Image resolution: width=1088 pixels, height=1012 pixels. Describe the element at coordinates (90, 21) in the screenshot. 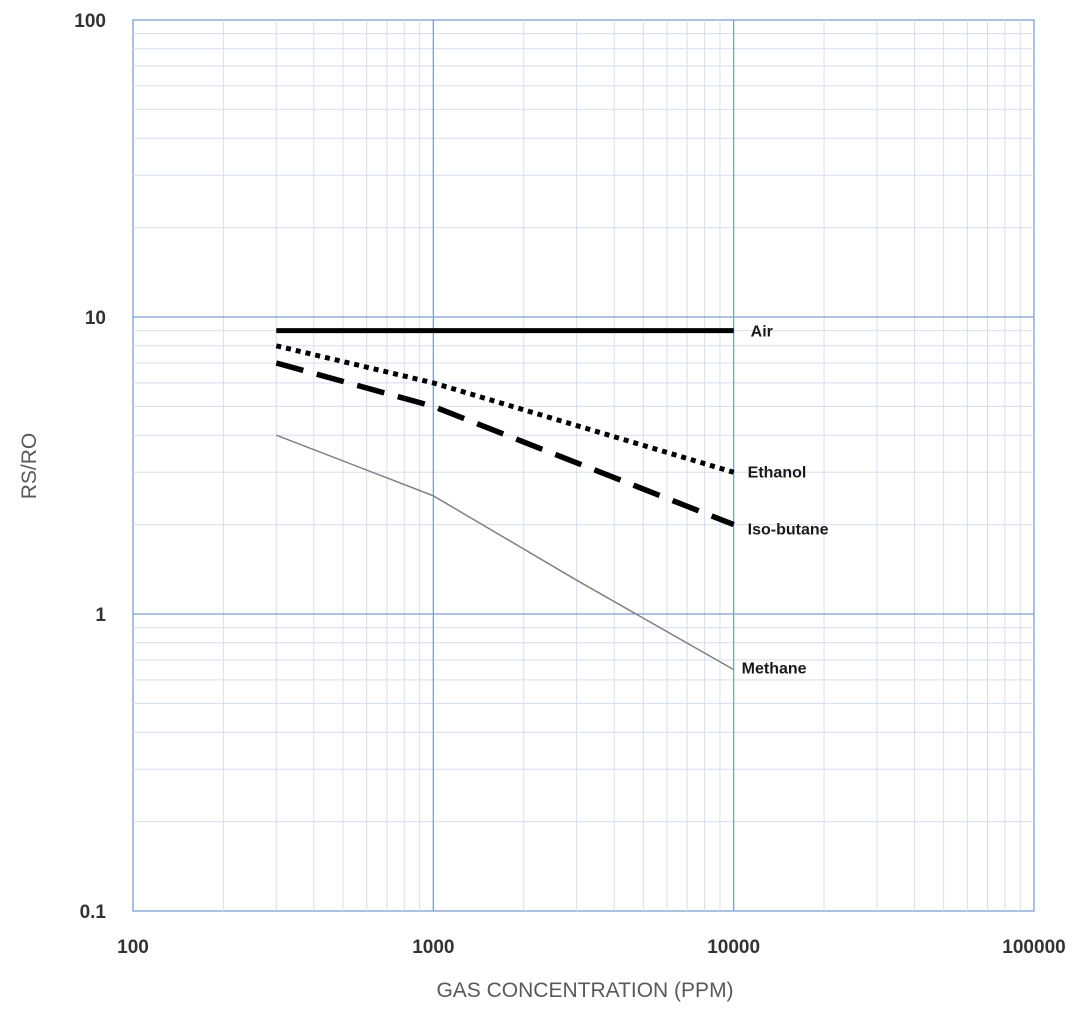

I see `y-tick-label: 100` at that location.